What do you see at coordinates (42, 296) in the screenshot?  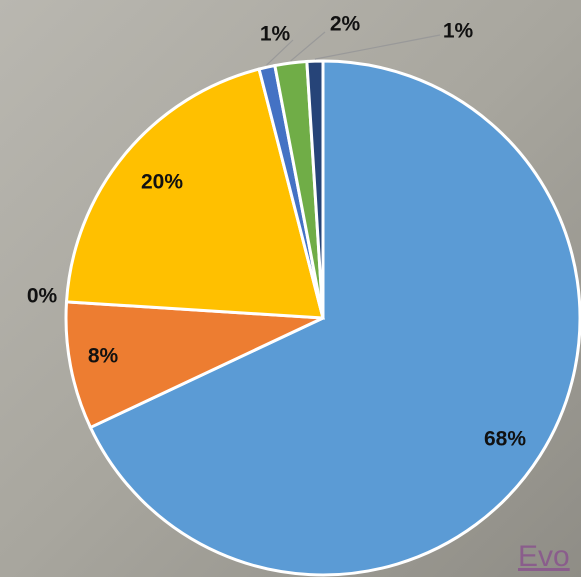 I see `data-label: 0%` at bounding box center [42, 296].